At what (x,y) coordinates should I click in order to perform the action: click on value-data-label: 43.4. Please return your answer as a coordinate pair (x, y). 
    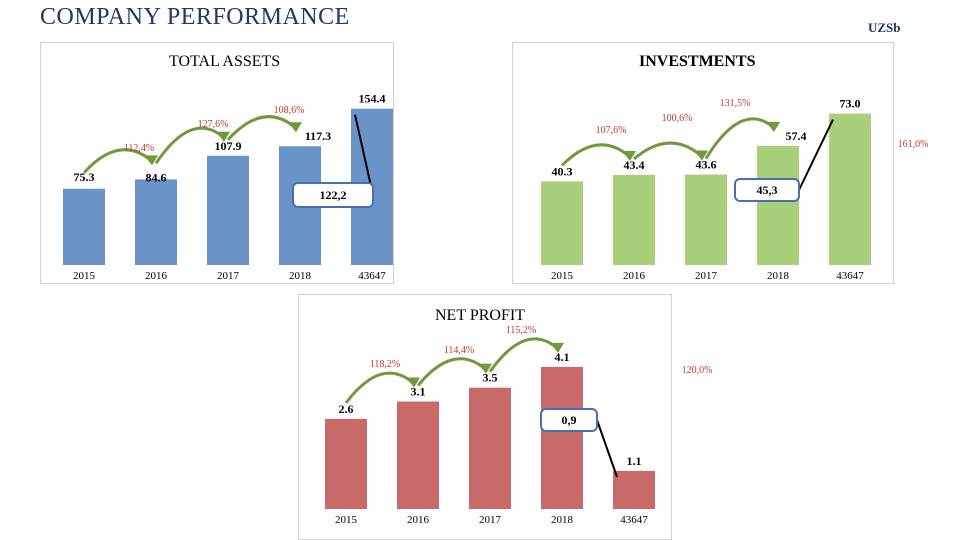
    Looking at the image, I should click on (634, 165).